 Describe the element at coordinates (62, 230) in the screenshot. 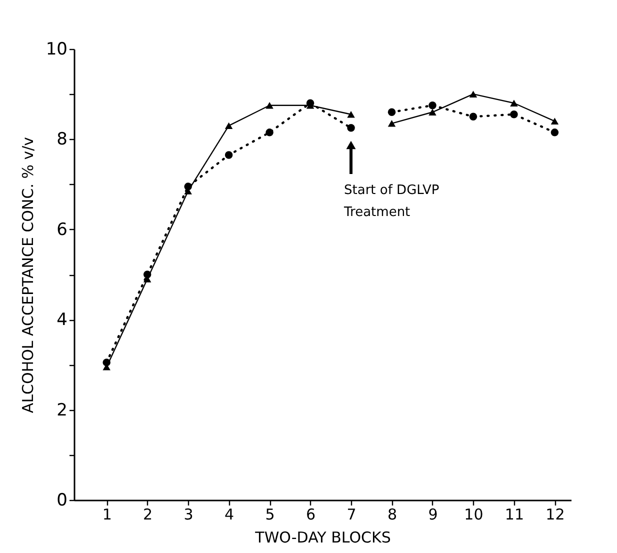

I see `y-tick-label: 6` at that location.